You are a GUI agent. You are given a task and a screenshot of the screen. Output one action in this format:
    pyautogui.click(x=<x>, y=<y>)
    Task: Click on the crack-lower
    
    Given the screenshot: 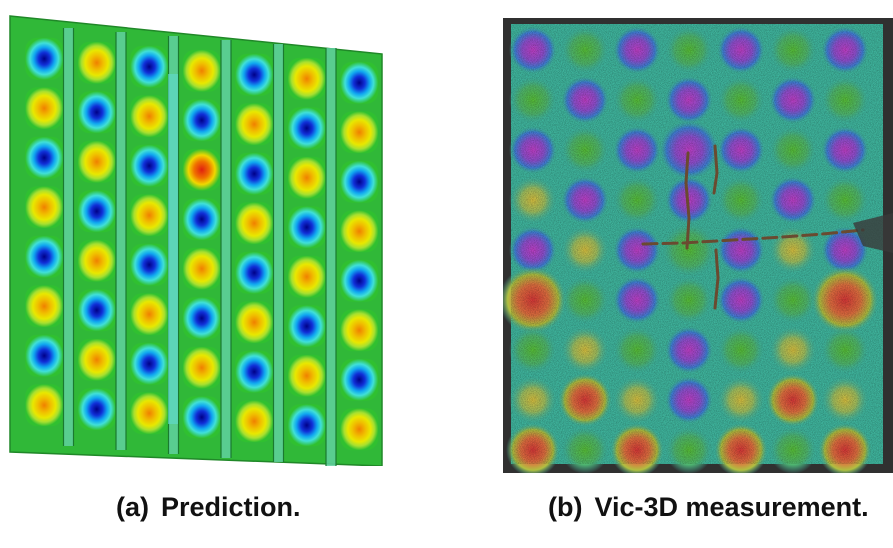 What is the action you would take?
    pyautogui.click(x=716, y=279)
    